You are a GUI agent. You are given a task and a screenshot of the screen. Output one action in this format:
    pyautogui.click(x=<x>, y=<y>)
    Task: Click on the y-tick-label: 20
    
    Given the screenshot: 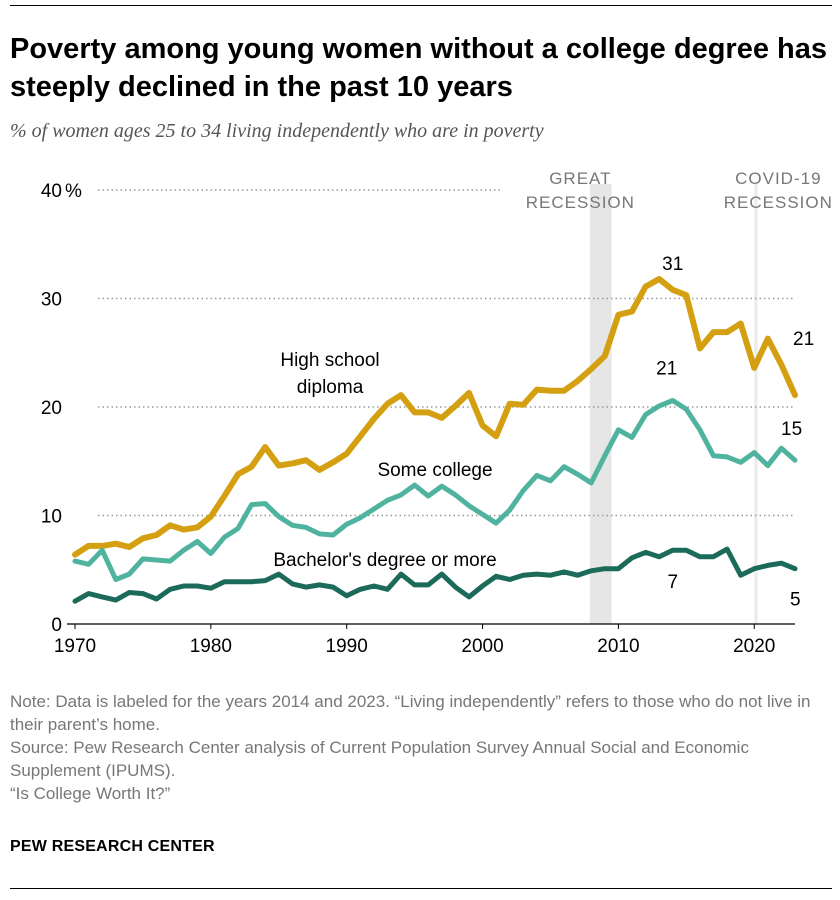 What is the action you would take?
    pyautogui.click(x=51, y=408)
    